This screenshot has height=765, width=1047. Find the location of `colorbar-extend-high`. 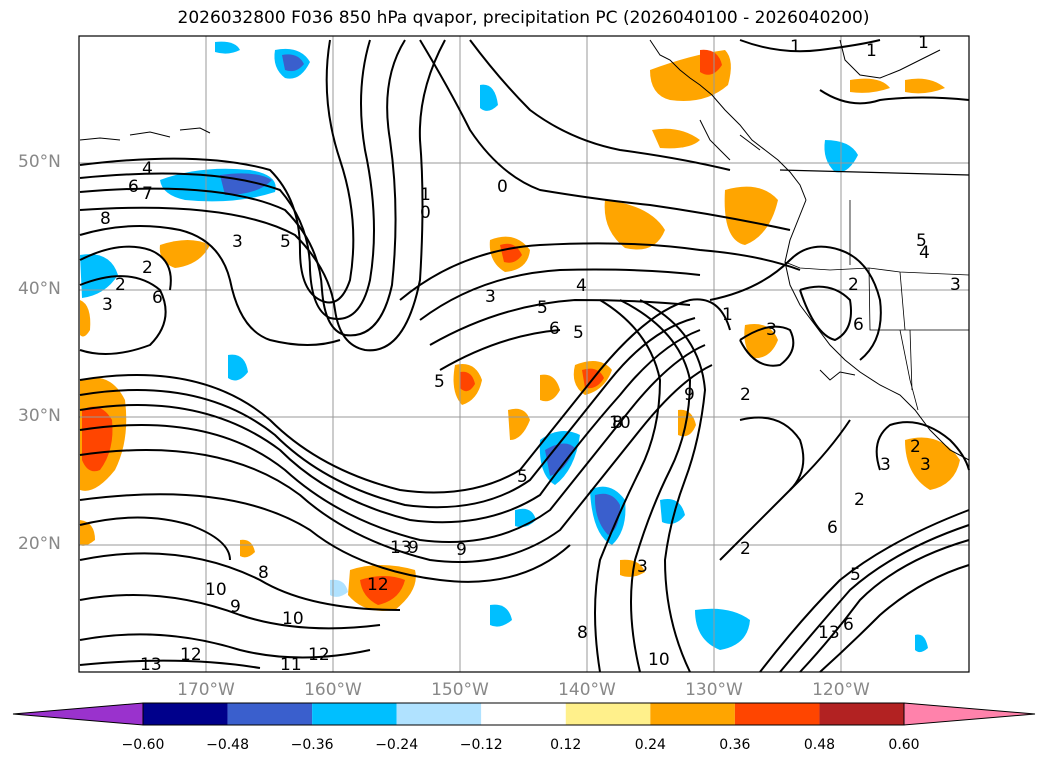

colorbar-extend-high is located at coordinates (969, 714).